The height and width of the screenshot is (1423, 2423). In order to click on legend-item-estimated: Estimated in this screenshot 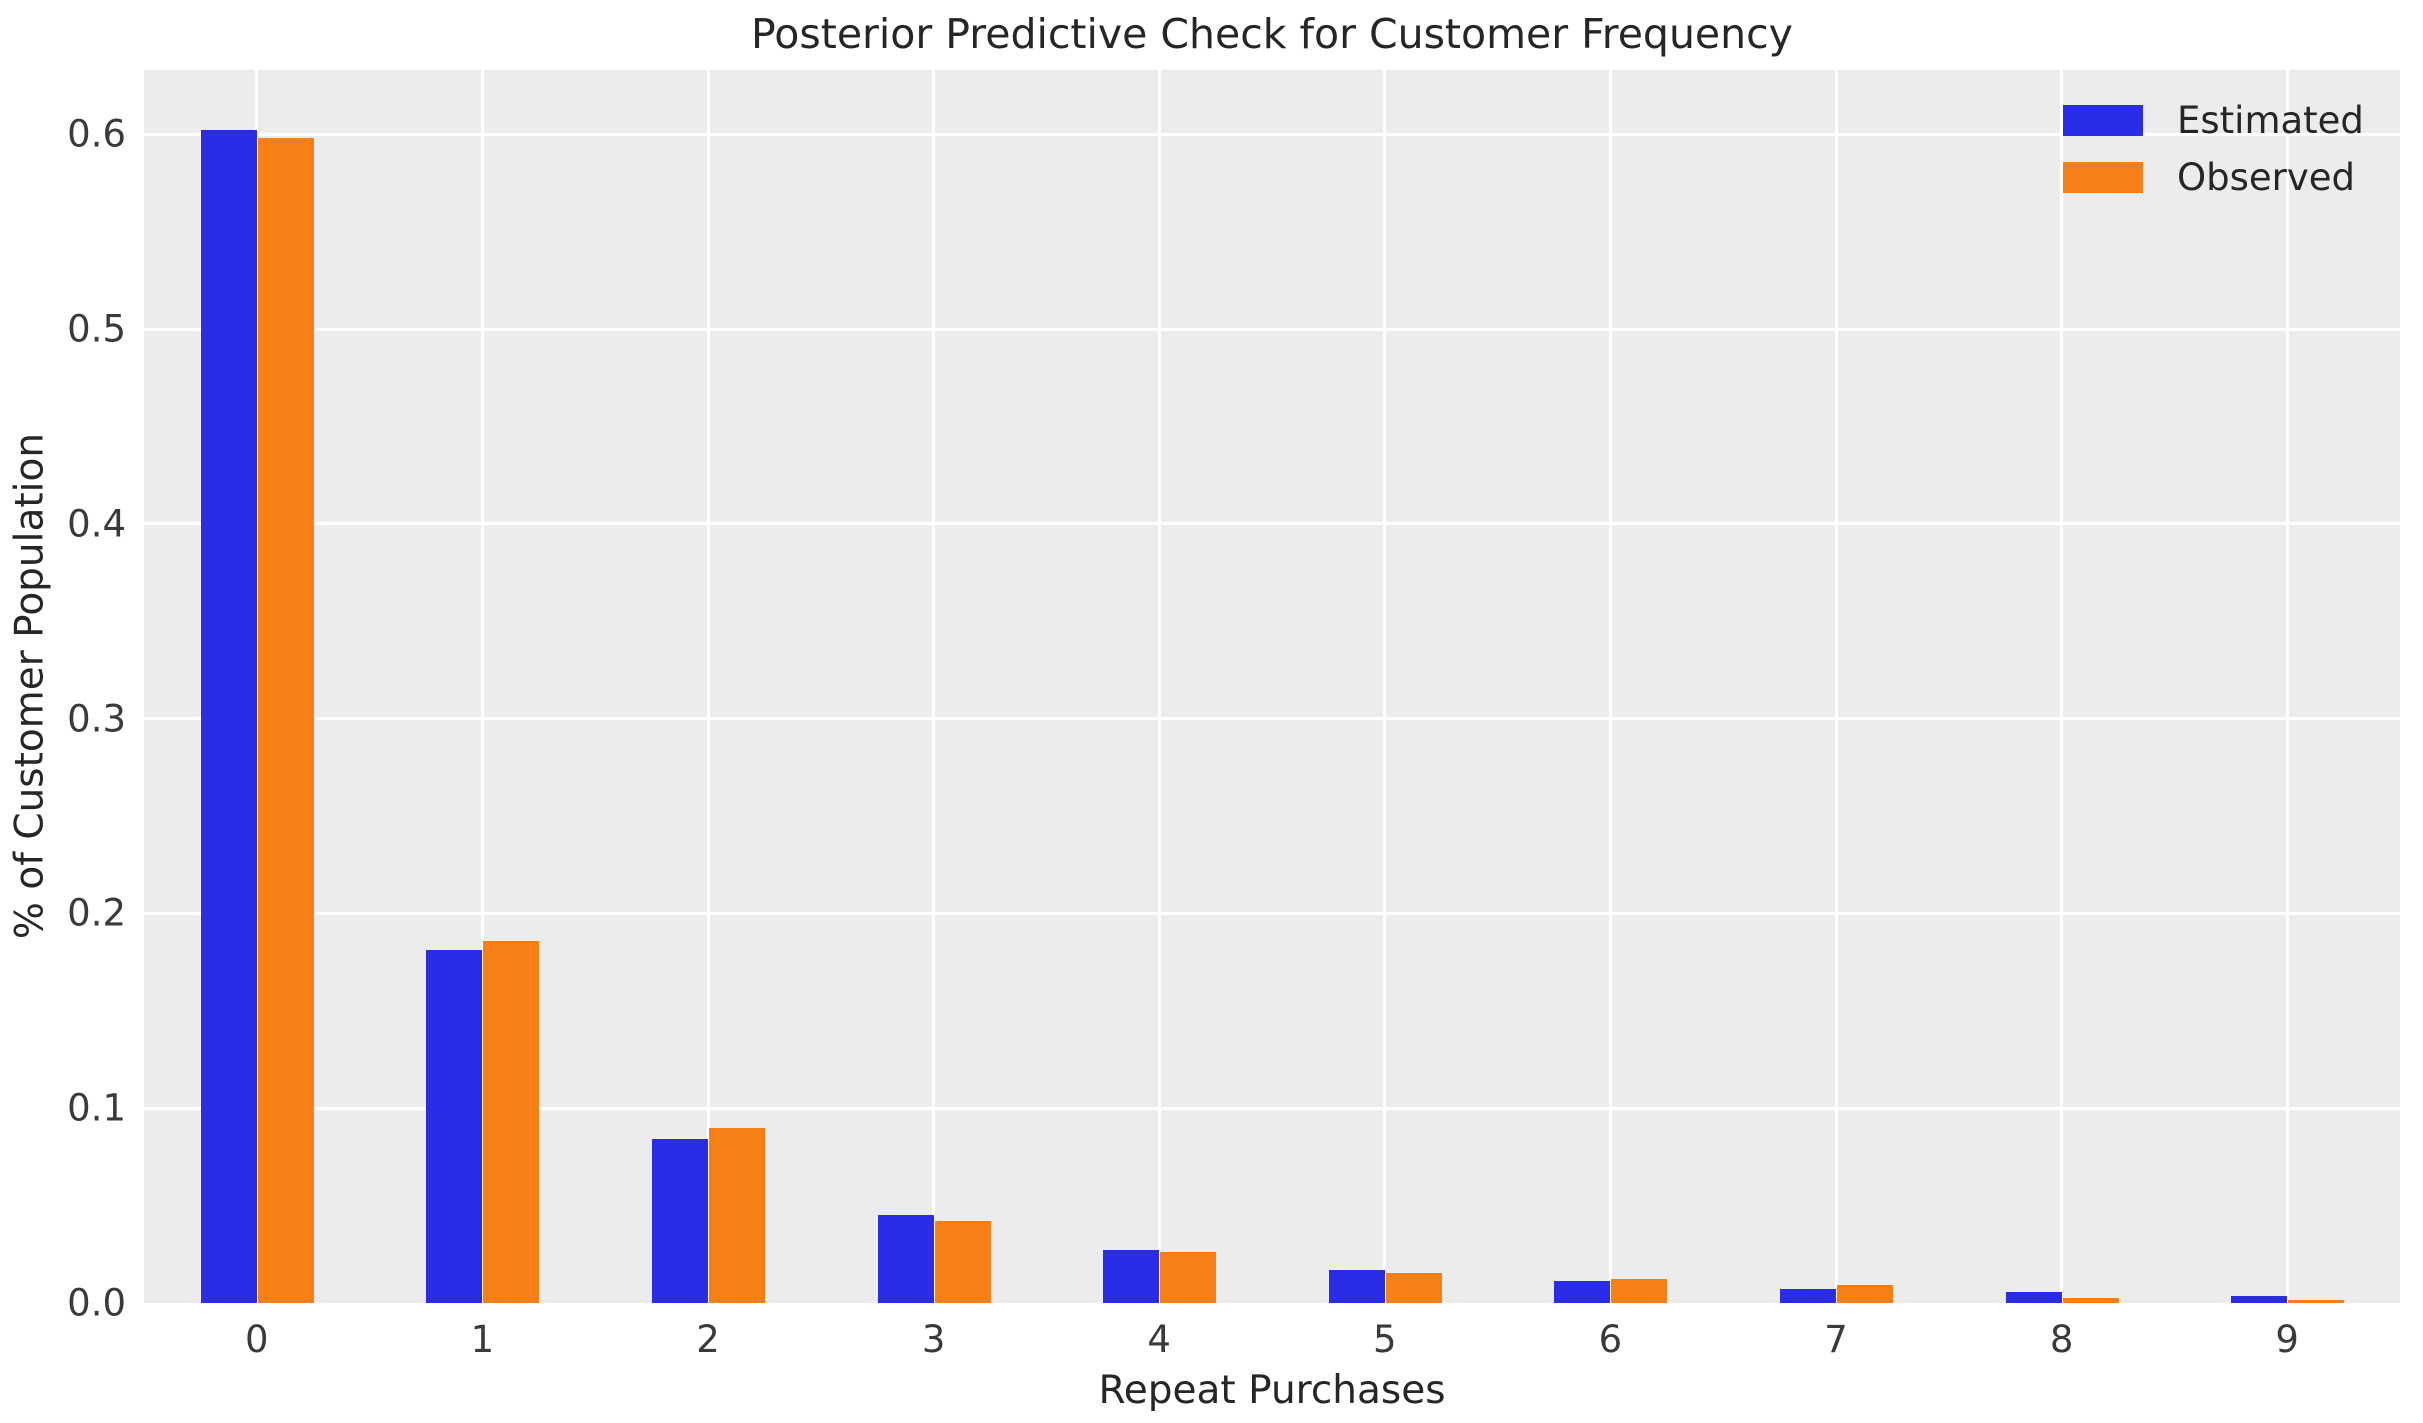, I will do `click(2213, 120)`.